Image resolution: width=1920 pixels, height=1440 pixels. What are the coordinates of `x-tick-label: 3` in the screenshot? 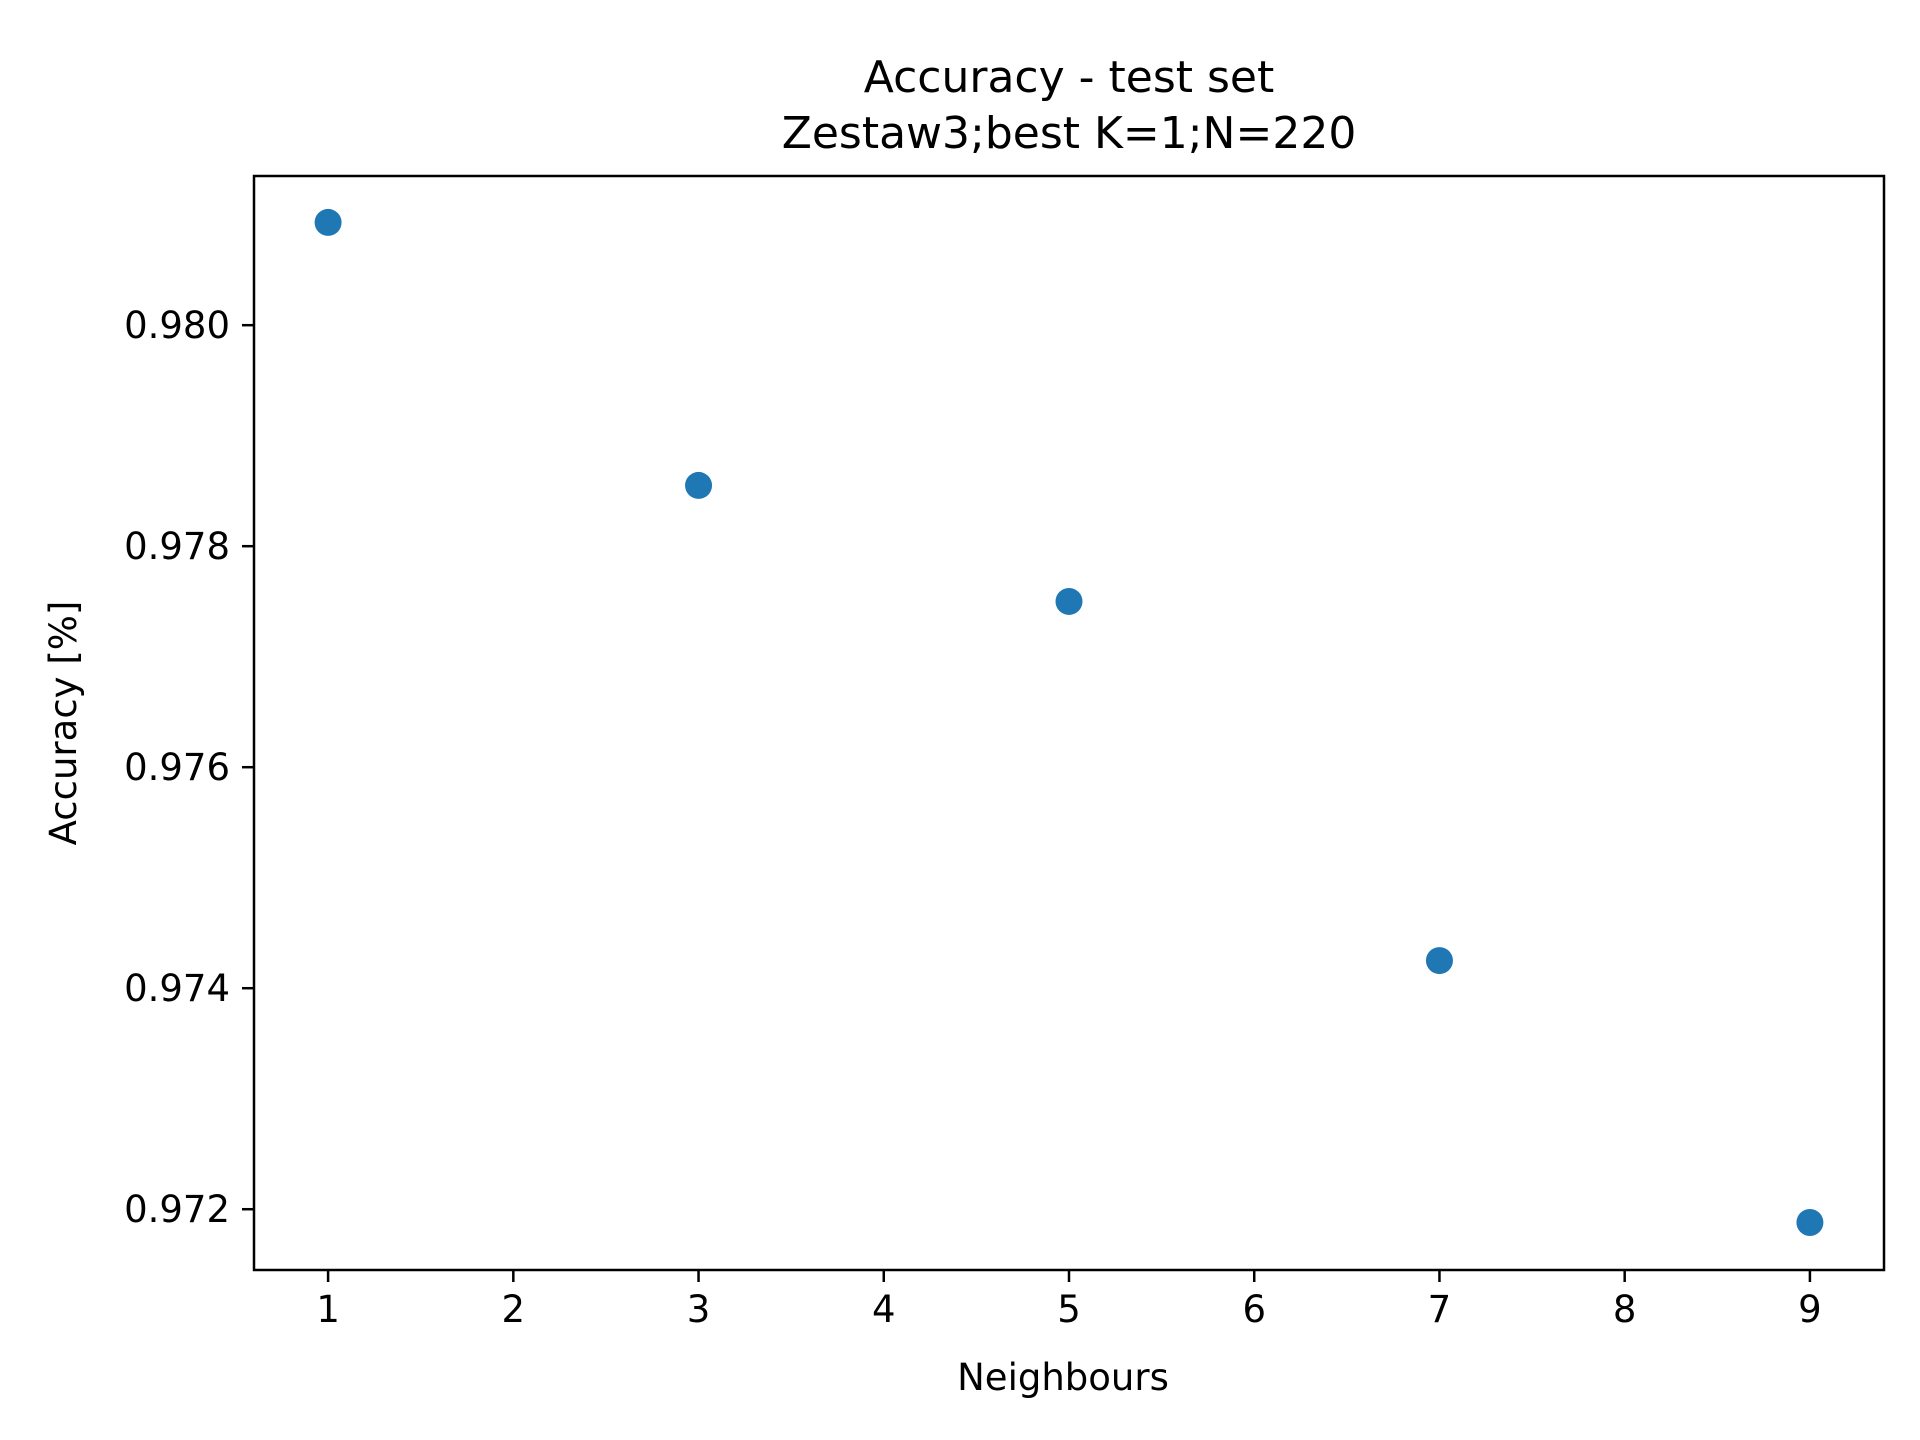 It's located at (699, 1309).